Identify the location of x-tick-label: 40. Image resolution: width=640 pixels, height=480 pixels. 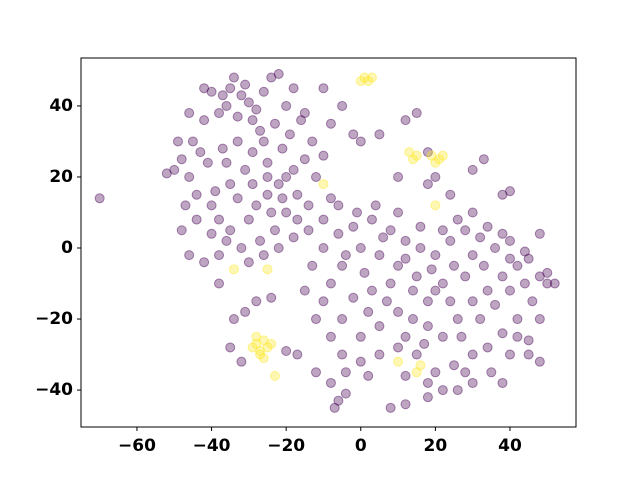
(510, 446).